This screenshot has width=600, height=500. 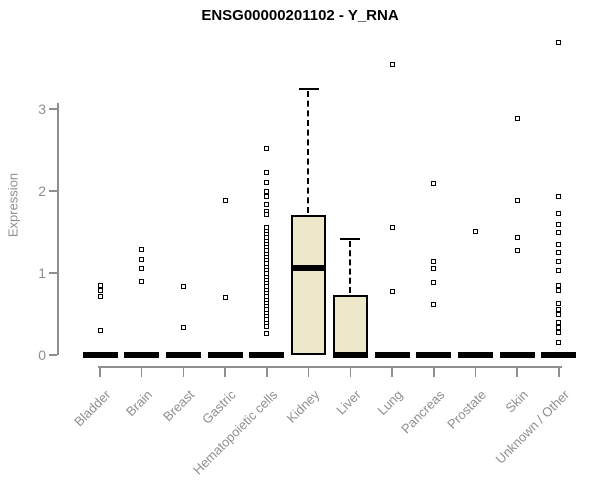 What do you see at coordinates (532, 427) in the screenshot?
I see `x-axis-tick-label: Unknown / Other` at bounding box center [532, 427].